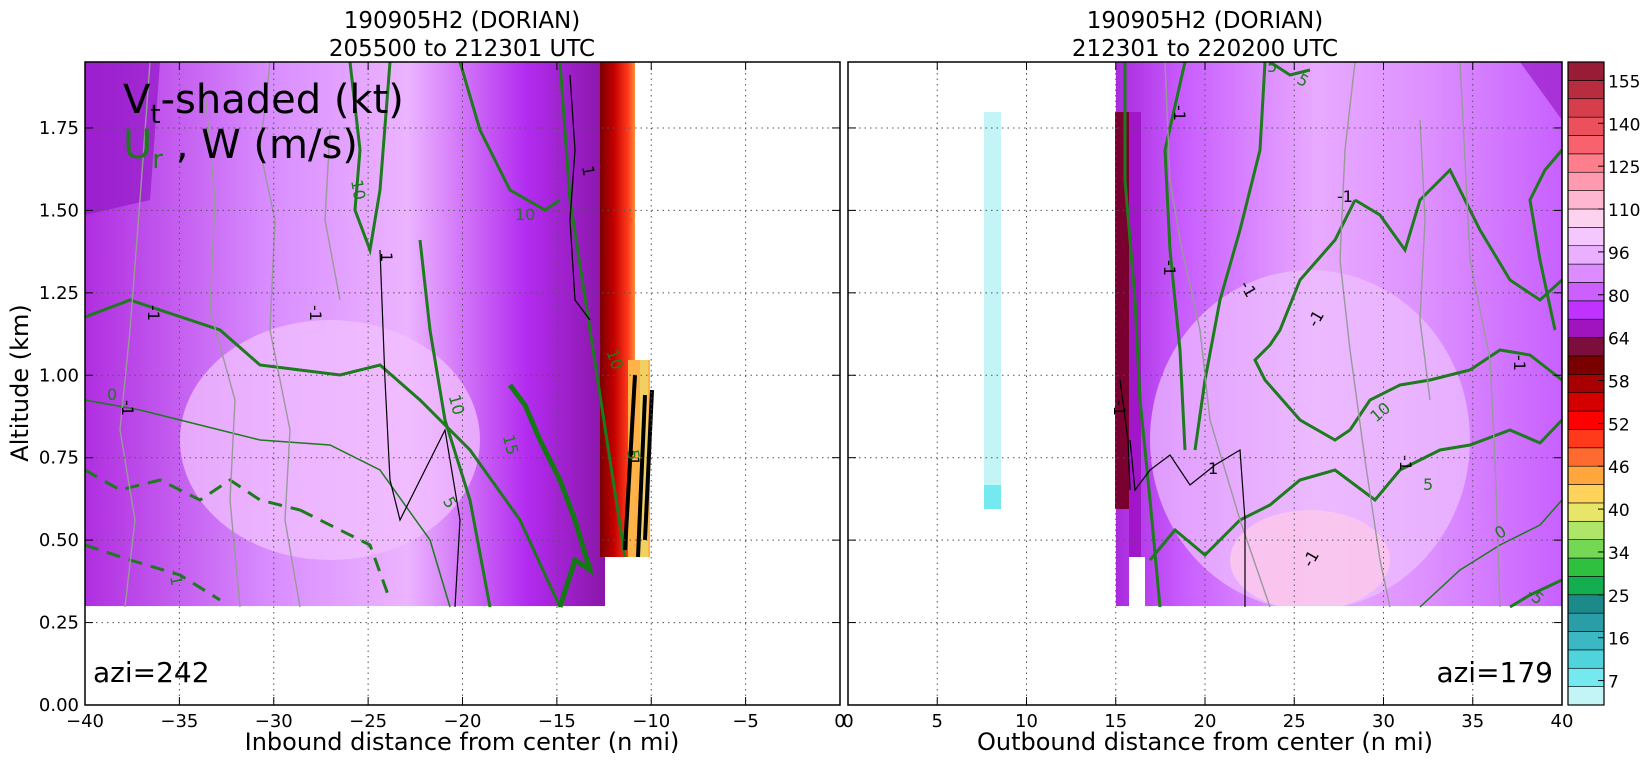 This screenshot has width=1645, height=762. I want to click on colorbar-tick-label: 96, so click(1619, 254).